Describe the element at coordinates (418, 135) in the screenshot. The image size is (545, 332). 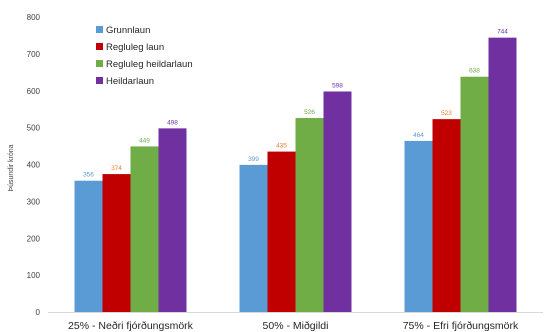
I see `data-label: 464` at that location.